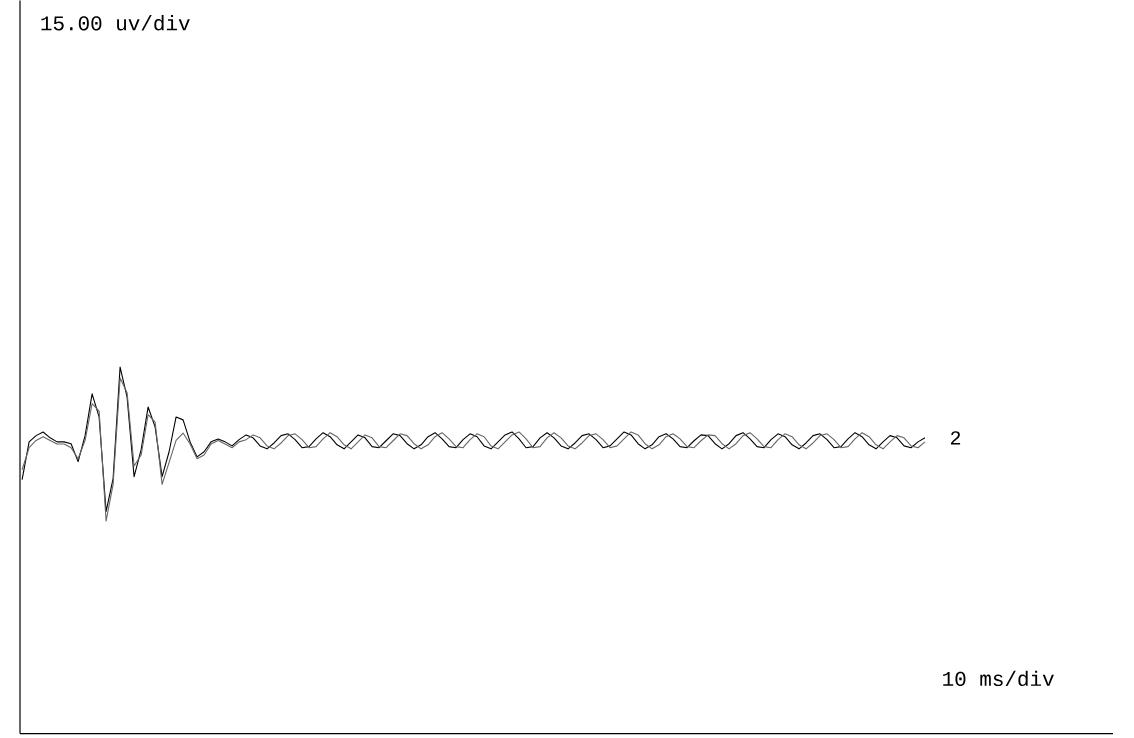 This screenshot has width=1134, height=738. I want to click on text: 10 ms/div, so click(998, 678).